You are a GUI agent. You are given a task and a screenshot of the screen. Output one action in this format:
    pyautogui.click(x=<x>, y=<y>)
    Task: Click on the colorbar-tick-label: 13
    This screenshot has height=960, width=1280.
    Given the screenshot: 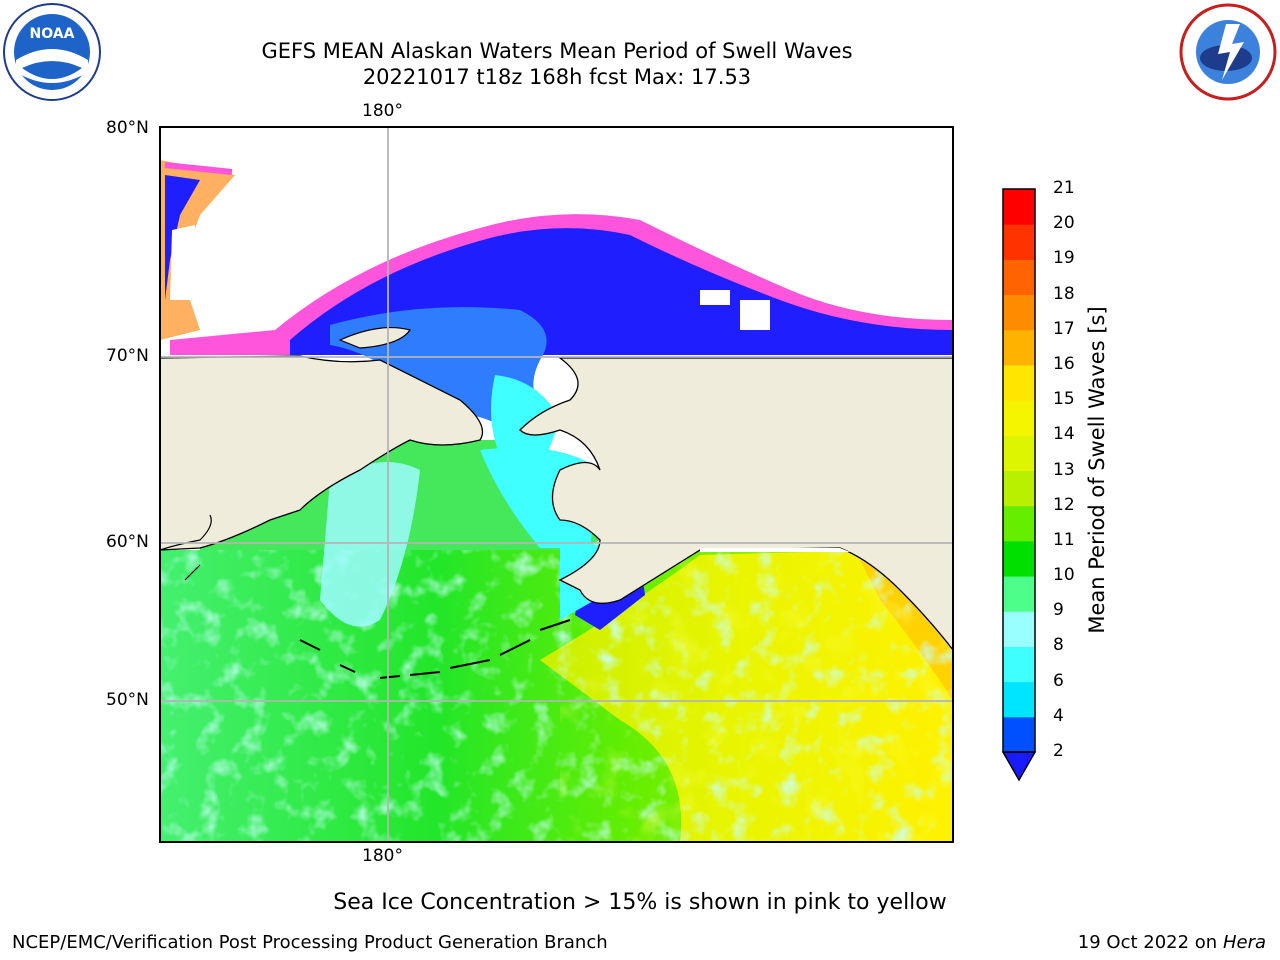 What is the action you would take?
    pyautogui.click(x=1064, y=469)
    